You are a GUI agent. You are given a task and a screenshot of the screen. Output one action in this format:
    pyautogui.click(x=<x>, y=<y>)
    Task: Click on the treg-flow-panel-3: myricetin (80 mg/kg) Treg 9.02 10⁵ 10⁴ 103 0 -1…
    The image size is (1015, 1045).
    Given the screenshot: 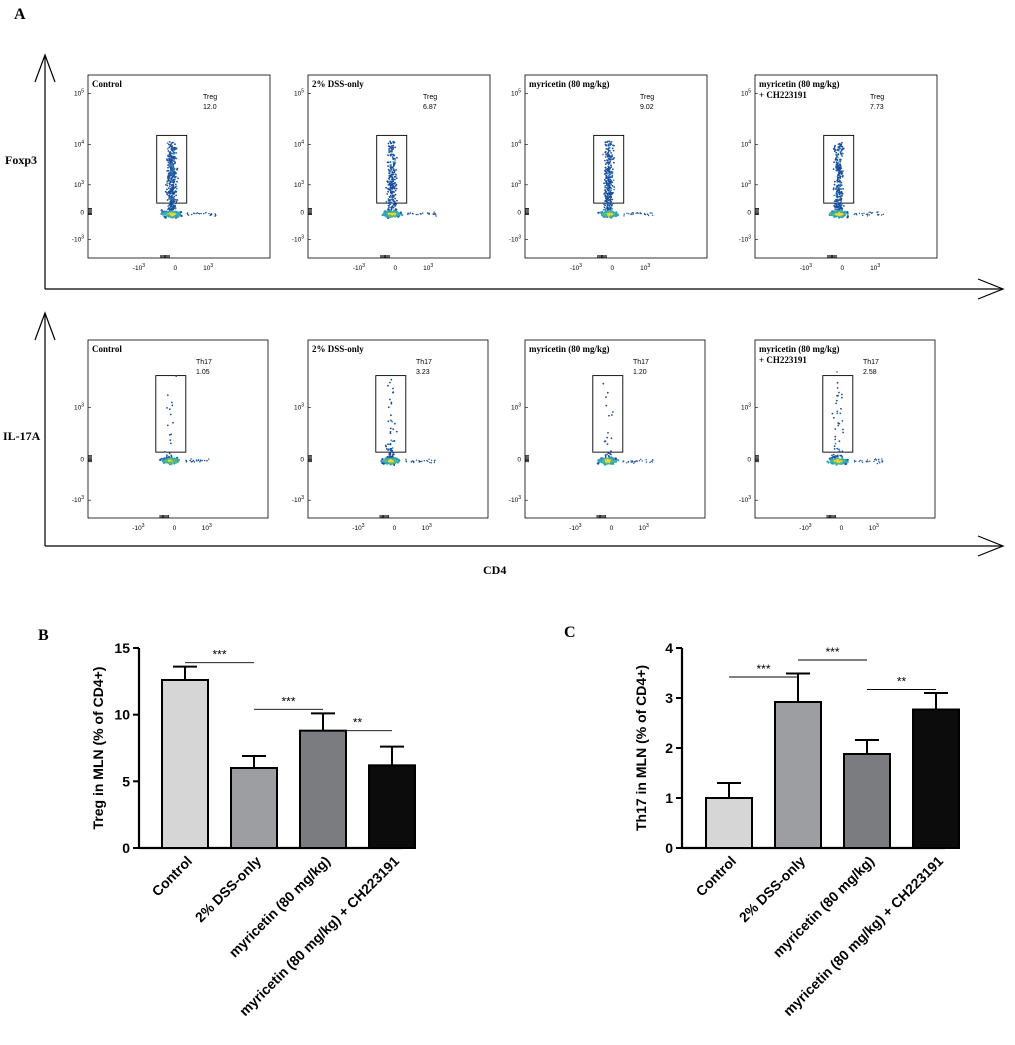 What is the action you would take?
    pyautogui.click(x=608, y=173)
    